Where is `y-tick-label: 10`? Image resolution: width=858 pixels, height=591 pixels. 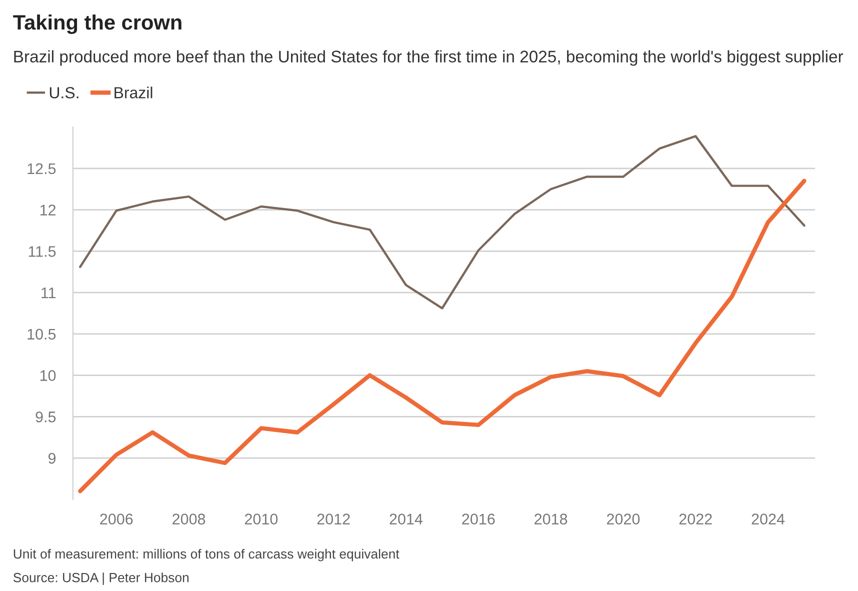
y-tick-label: 10 is located at coordinates (48, 375).